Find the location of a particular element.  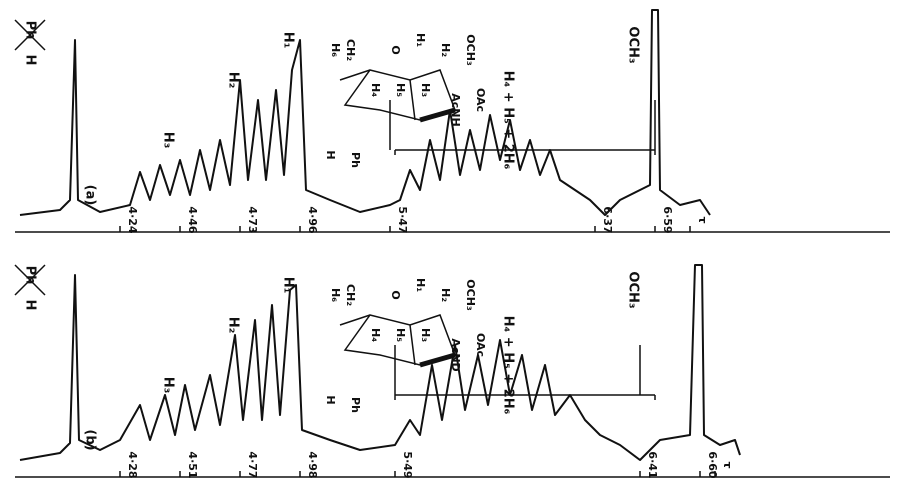

tick-label: 6·41 is located at coordinates (652, 464).